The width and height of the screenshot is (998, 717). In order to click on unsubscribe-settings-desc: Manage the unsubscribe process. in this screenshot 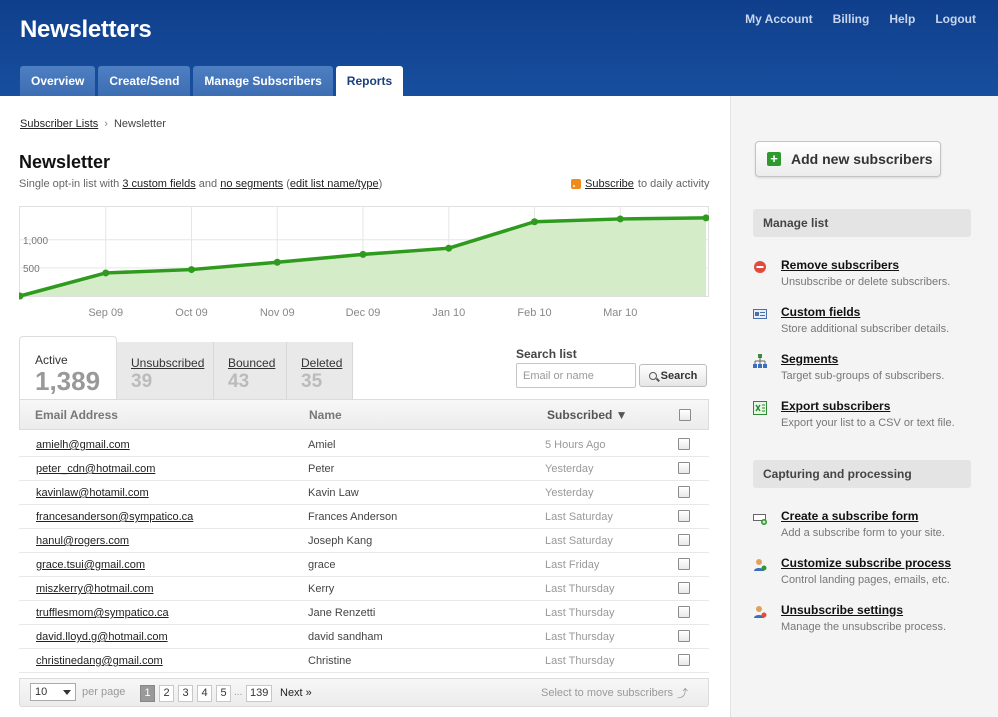, I will do `click(864, 627)`.